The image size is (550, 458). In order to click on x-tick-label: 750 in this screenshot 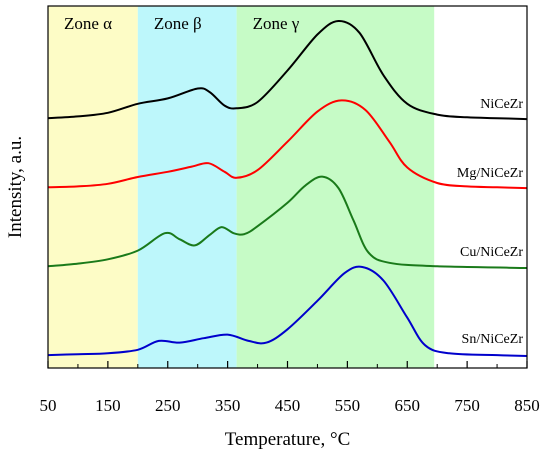, I will do `click(467, 405)`.